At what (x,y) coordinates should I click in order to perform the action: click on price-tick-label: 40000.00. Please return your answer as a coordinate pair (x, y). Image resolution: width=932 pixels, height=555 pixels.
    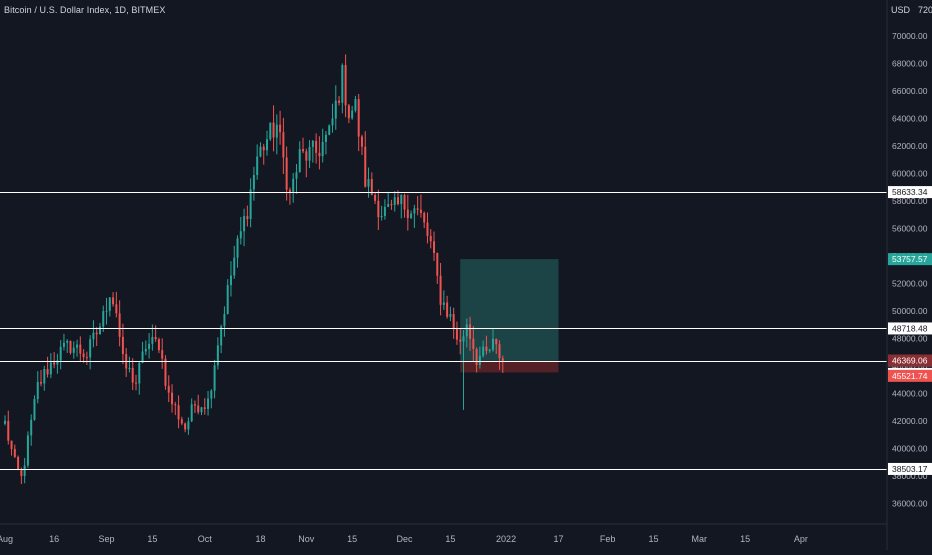
    Looking at the image, I should click on (910, 448).